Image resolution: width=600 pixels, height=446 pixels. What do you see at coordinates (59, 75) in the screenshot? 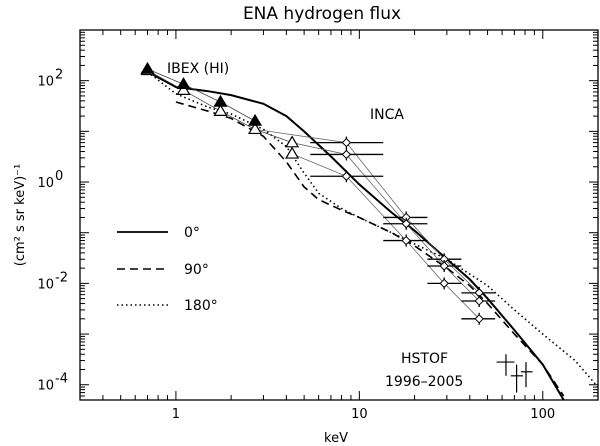
I see `y-tick-exponent: 2` at bounding box center [59, 75].